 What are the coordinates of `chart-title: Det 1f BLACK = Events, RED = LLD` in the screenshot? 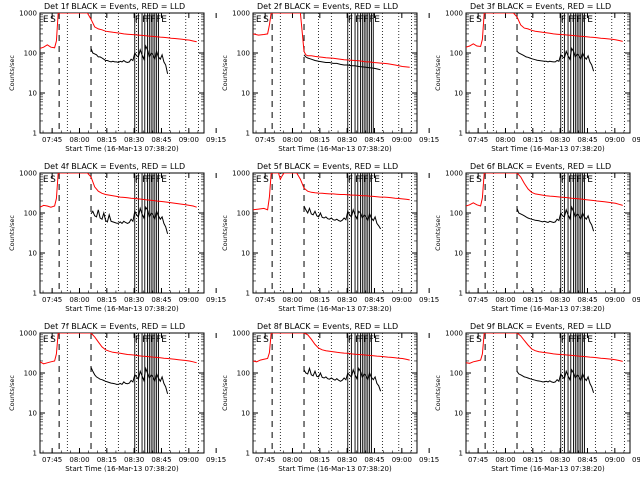 It's located at (114, 6).